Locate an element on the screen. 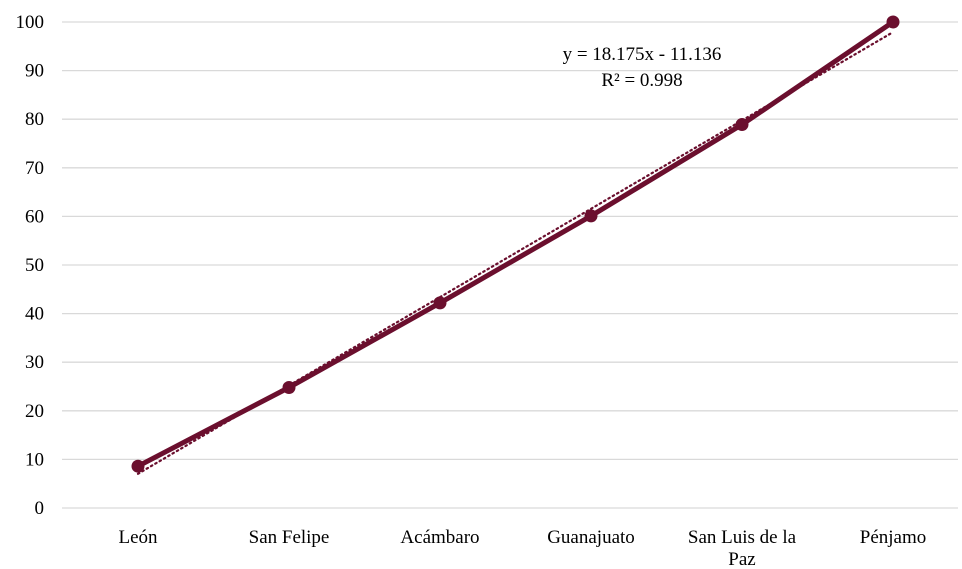  y-tick-label: 50 is located at coordinates (34, 265).